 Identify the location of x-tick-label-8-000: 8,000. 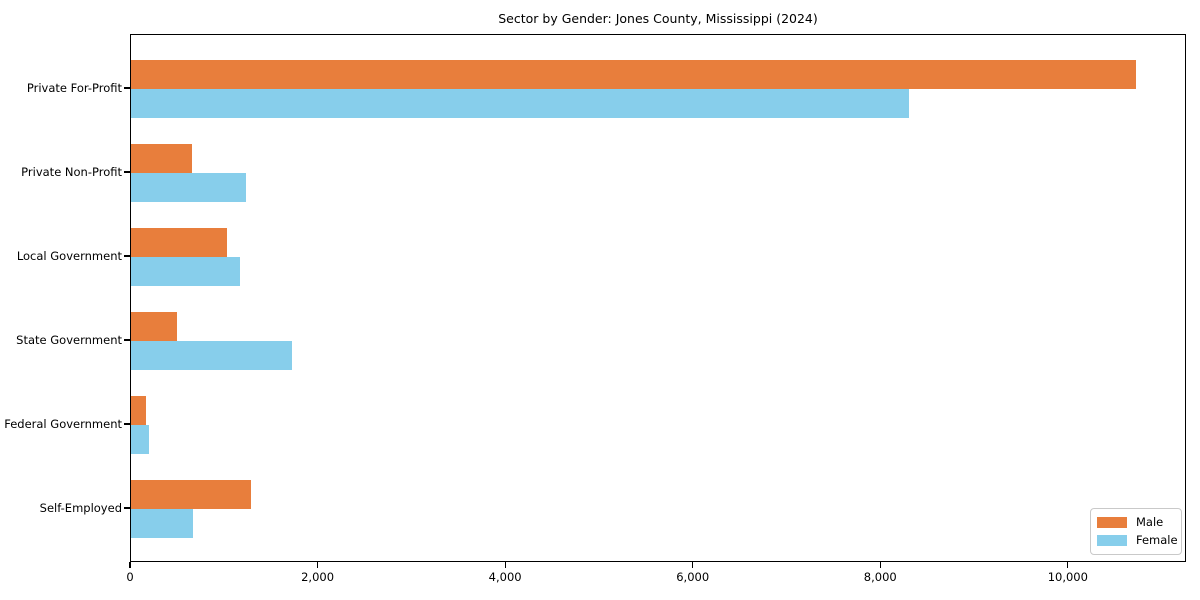
(880, 577).